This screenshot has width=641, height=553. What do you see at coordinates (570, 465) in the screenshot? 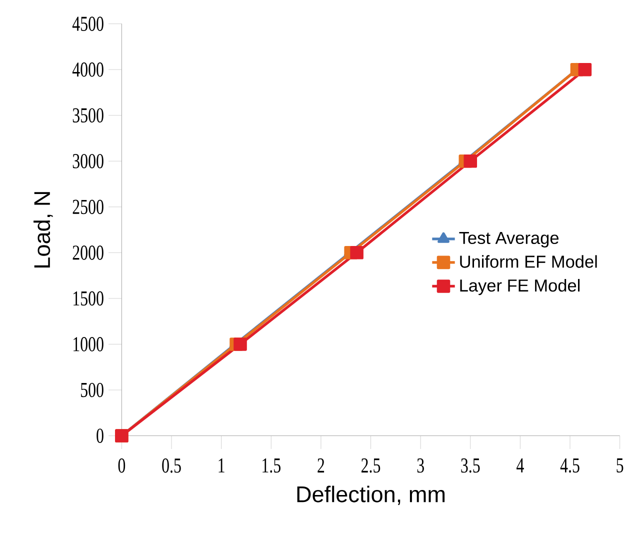
I see `x-tick-label: 4.5` at bounding box center [570, 465].